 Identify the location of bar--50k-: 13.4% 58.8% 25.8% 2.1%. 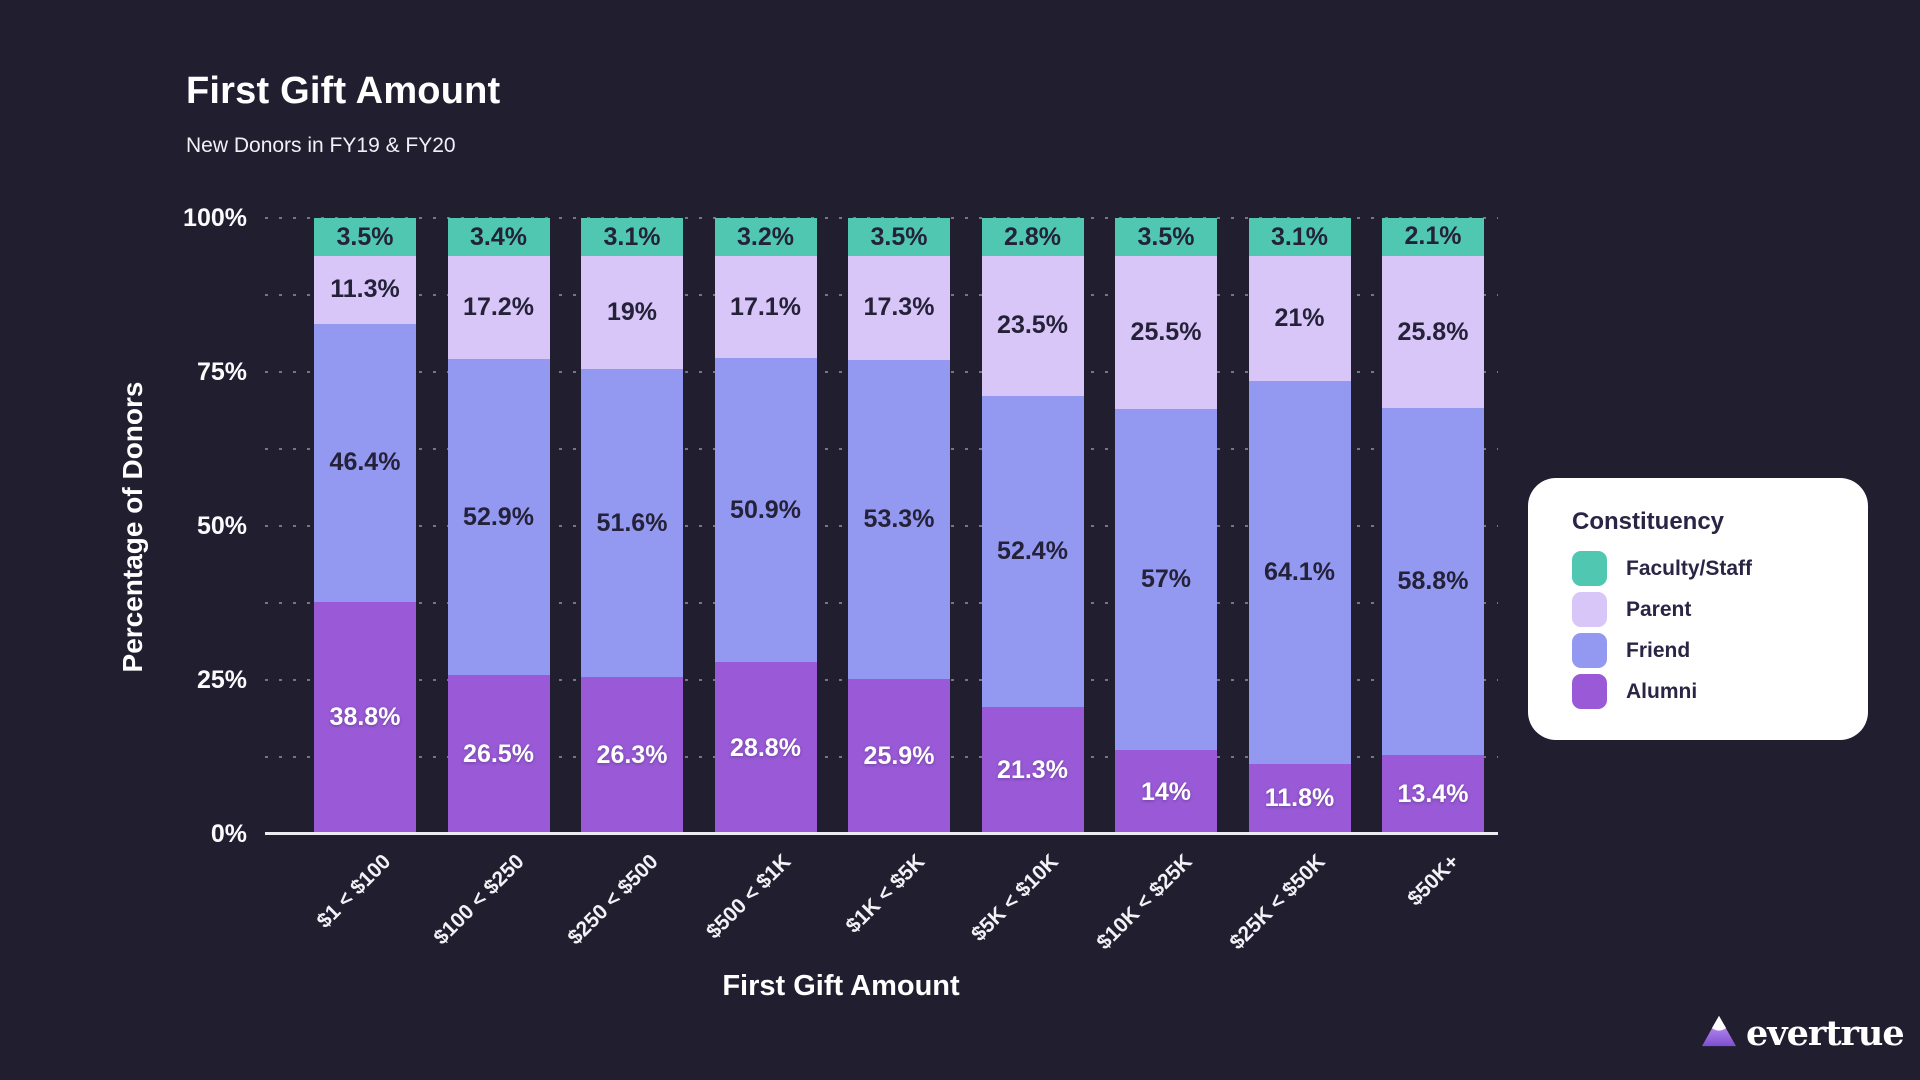
(1433, 525).